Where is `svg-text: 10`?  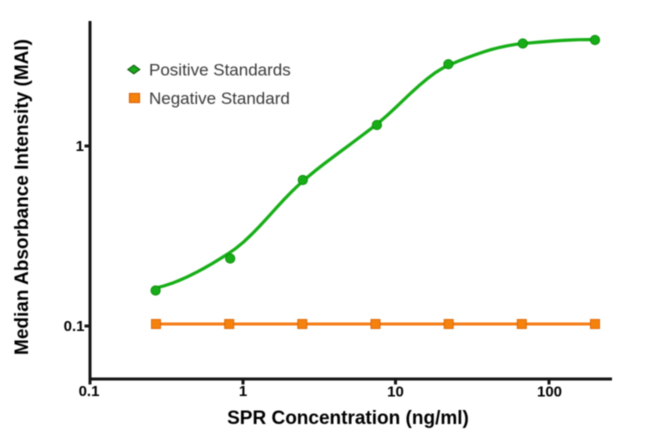
svg-text: 10 is located at coordinates (395, 392).